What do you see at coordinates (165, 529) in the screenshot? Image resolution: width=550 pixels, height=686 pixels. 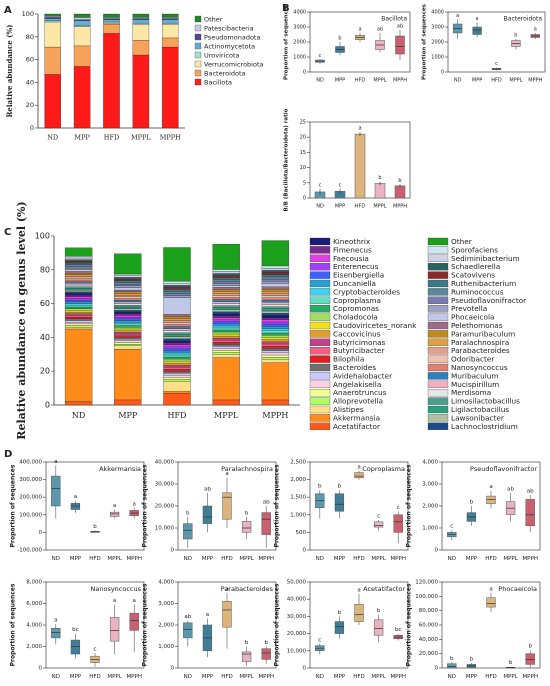 I see `y-tick-label: 10,000` at bounding box center [165, 529].